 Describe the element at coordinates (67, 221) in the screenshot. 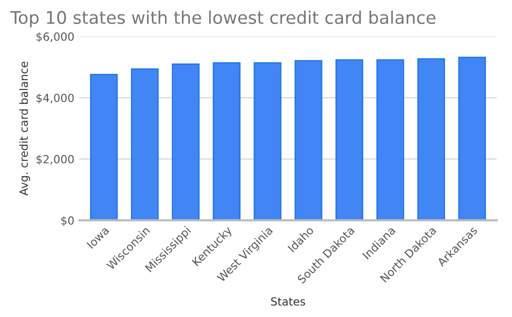

I see `y-tick-label: $0` at that location.